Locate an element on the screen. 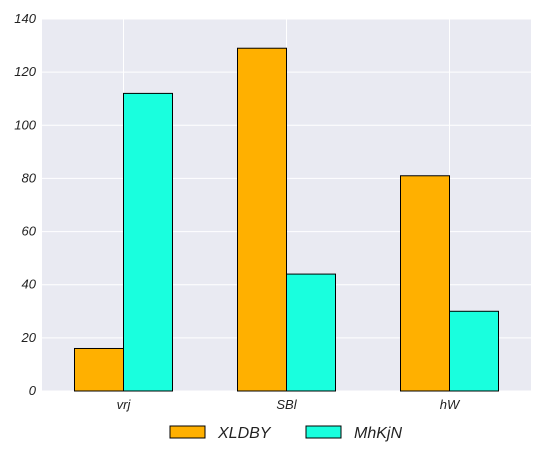 This screenshot has height=476, width=544. y-axis-ticks: 0 20 40 60 80 100 120 140 is located at coordinates (25, 204).